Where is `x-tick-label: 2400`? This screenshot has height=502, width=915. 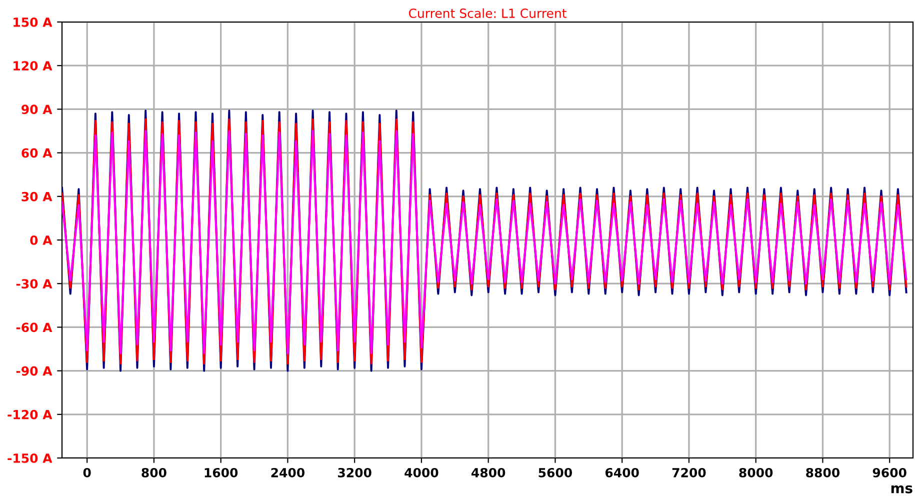
x-tick-label: 2400 is located at coordinates (288, 473).